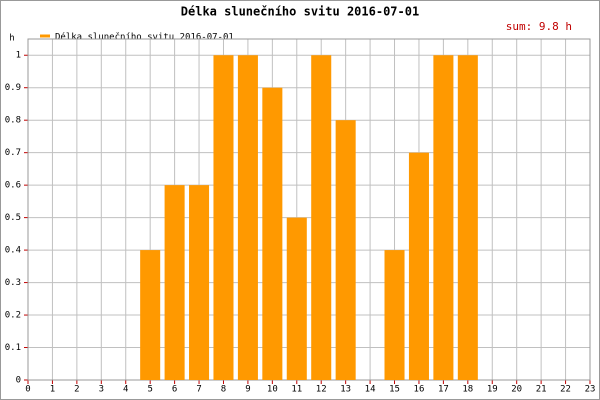 This screenshot has width=600, height=400. What do you see at coordinates (125, 390) in the screenshot?
I see `x-tick-label: 4` at bounding box center [125, 390].